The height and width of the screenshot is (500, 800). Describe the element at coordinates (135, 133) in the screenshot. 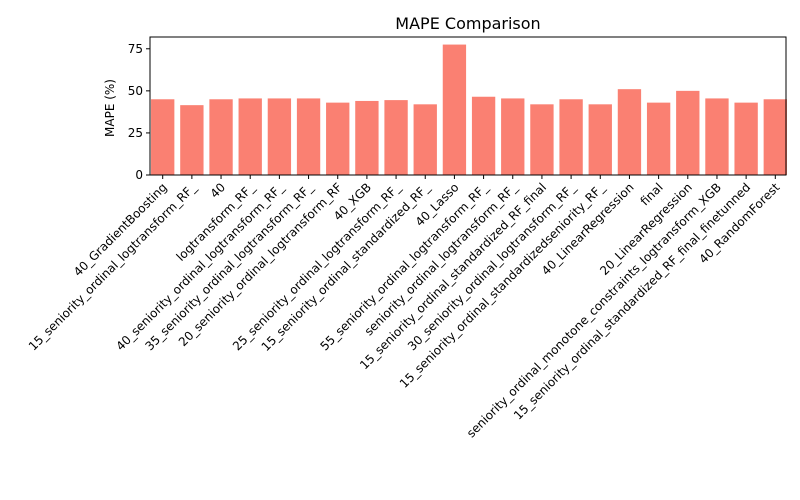

I see `y-tick-label: 25` at that location.